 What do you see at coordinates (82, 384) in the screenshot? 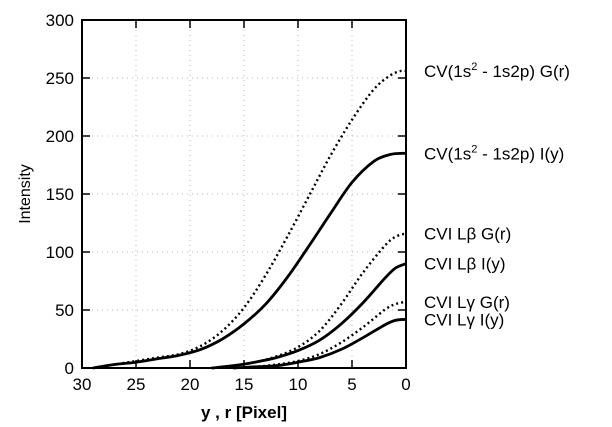
I see `x-tick-label: 30` at bounding box center [82, 384].